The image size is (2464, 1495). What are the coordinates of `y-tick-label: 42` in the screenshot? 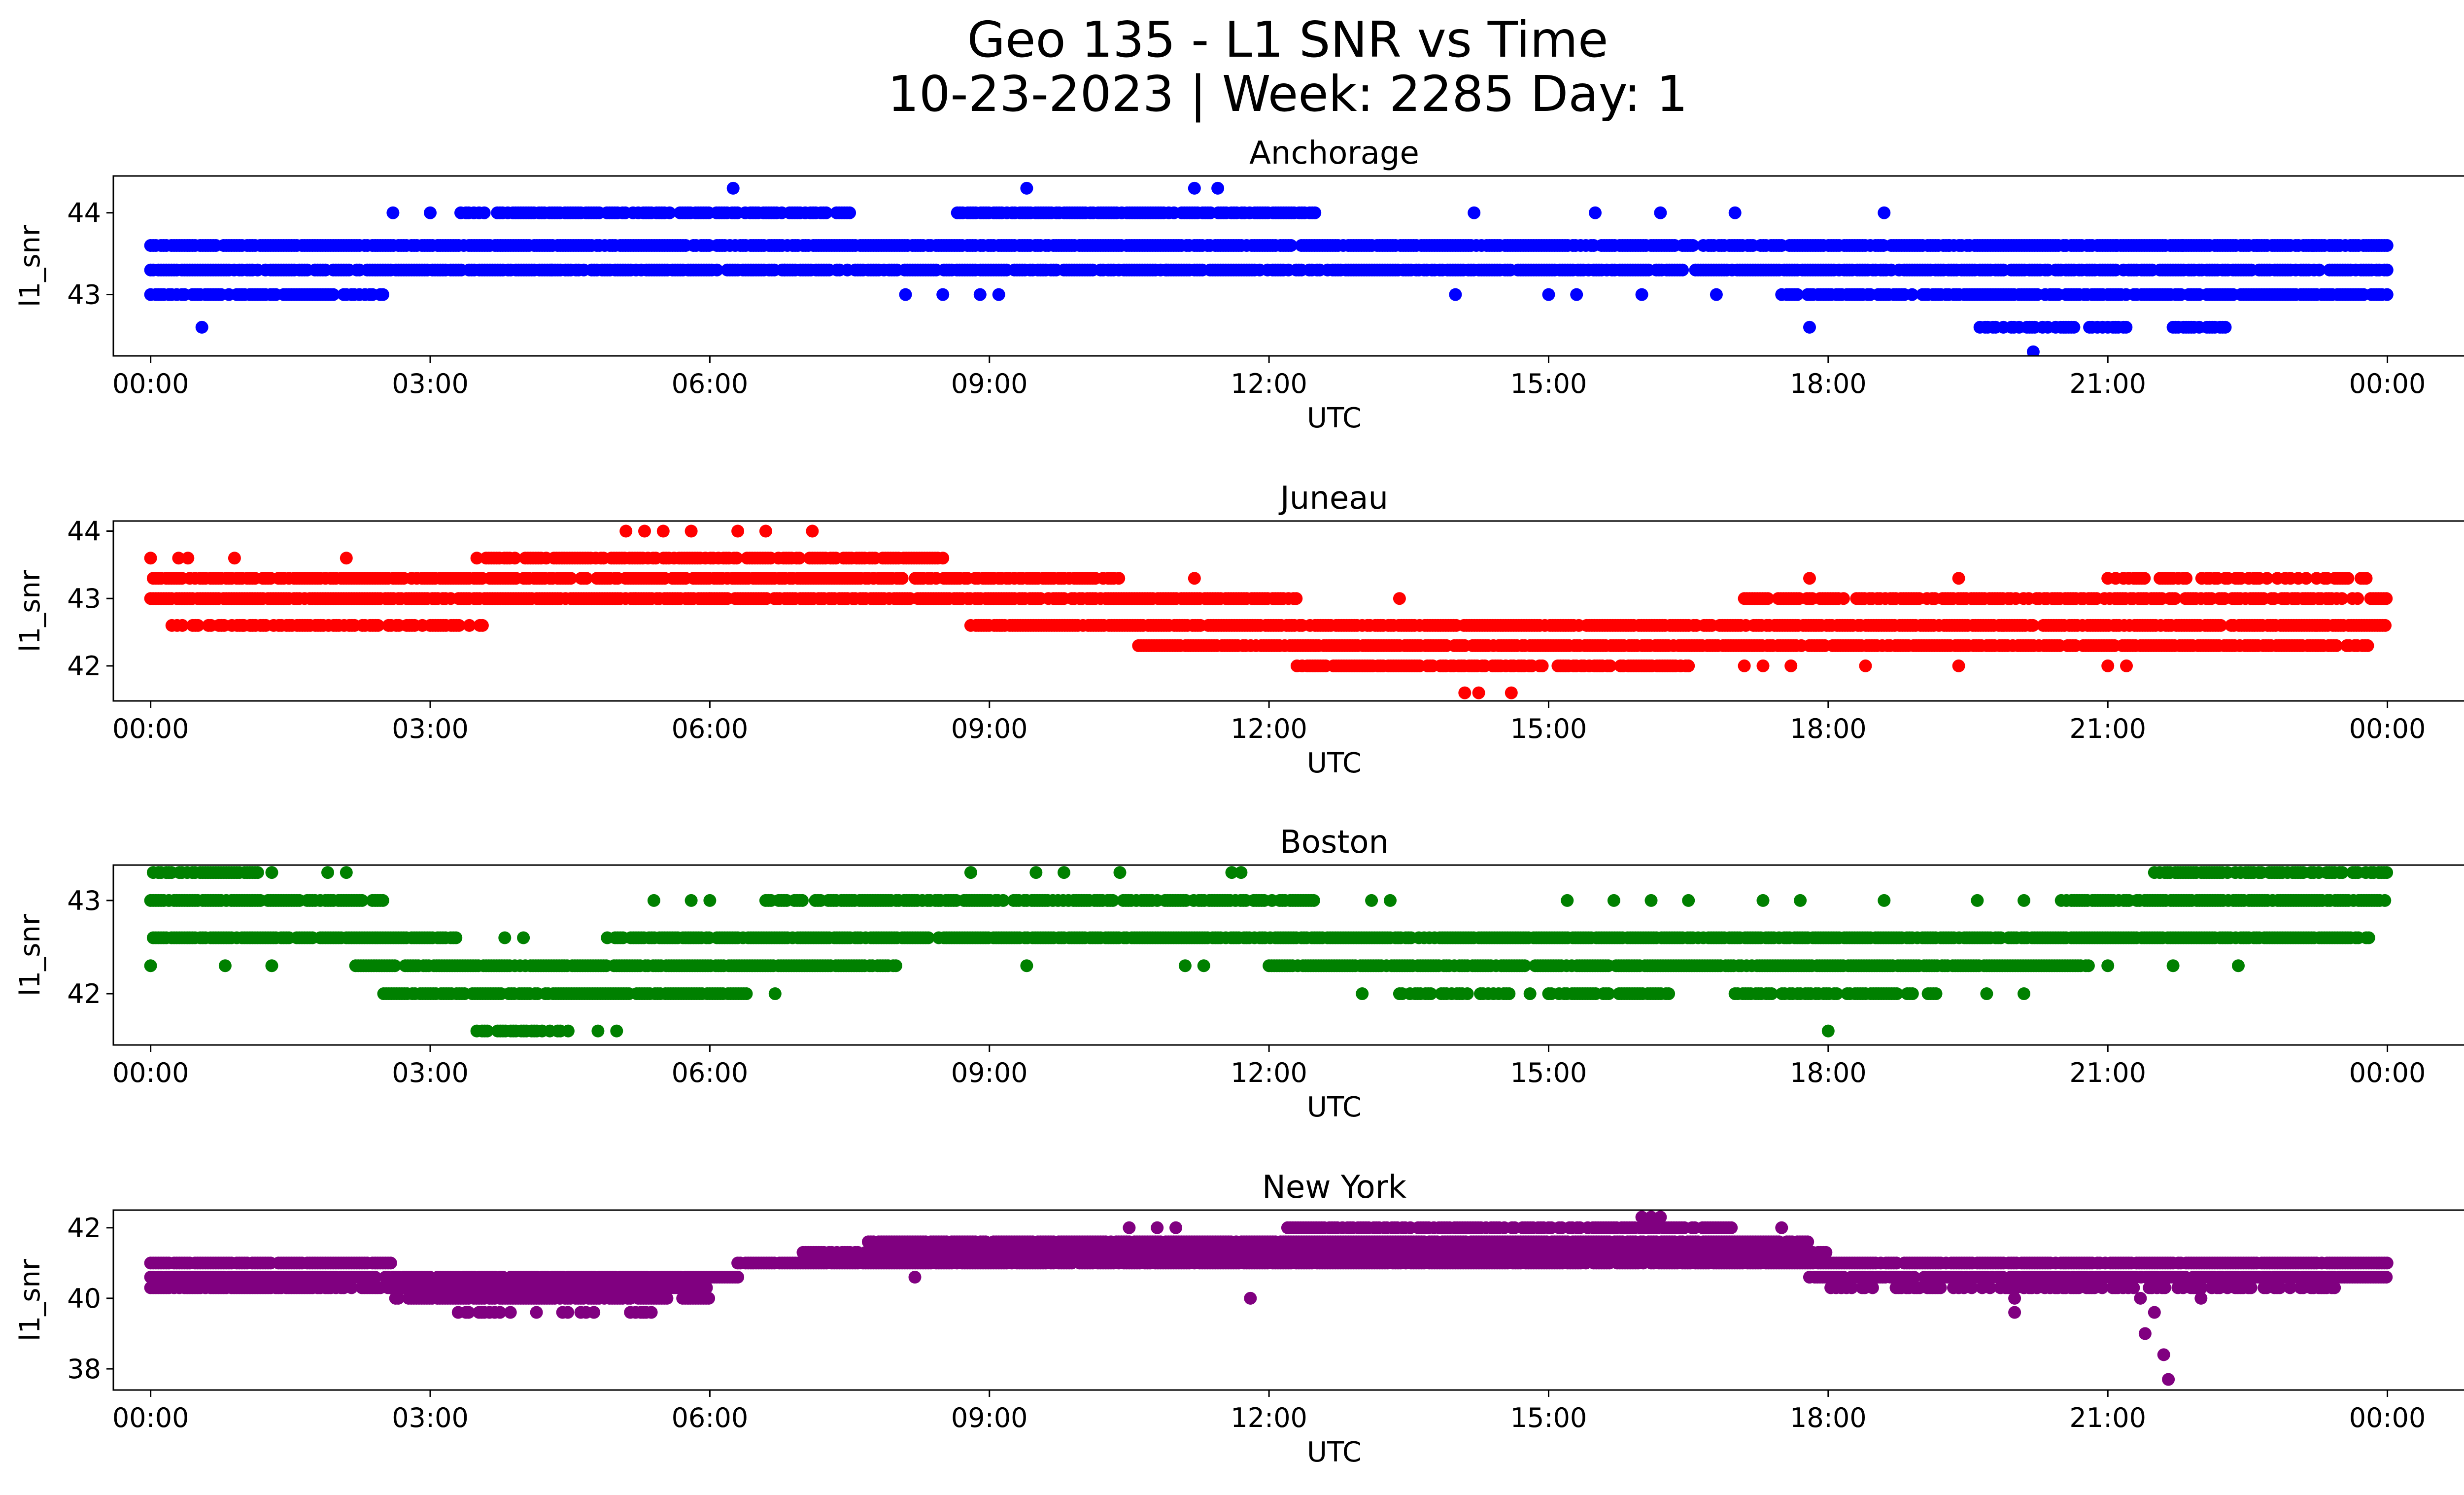 It's located at (84, 666).